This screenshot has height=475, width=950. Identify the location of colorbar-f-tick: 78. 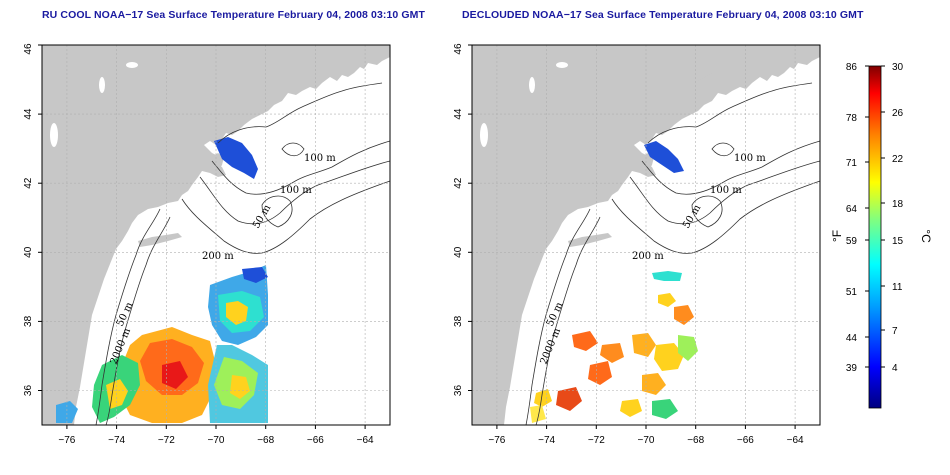
(852, 118).